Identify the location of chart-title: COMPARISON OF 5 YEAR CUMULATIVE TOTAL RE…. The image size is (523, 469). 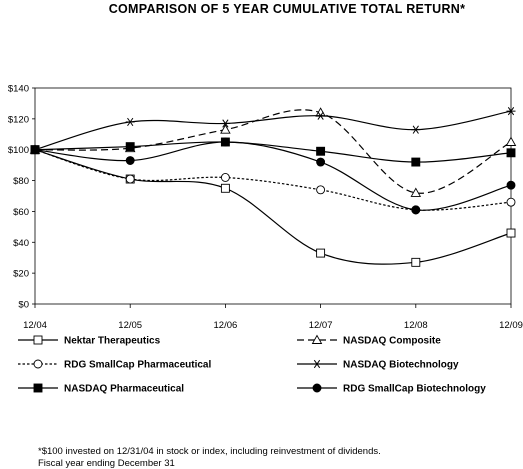
(287, 9).